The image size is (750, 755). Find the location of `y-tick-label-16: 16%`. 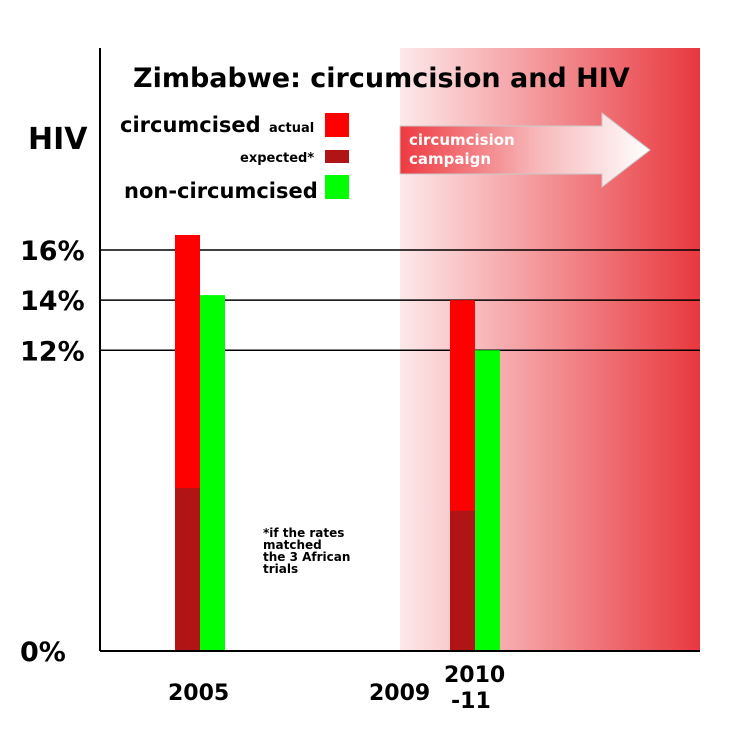

y-tick-label-16: 16% is located at coordinates (52, 251).